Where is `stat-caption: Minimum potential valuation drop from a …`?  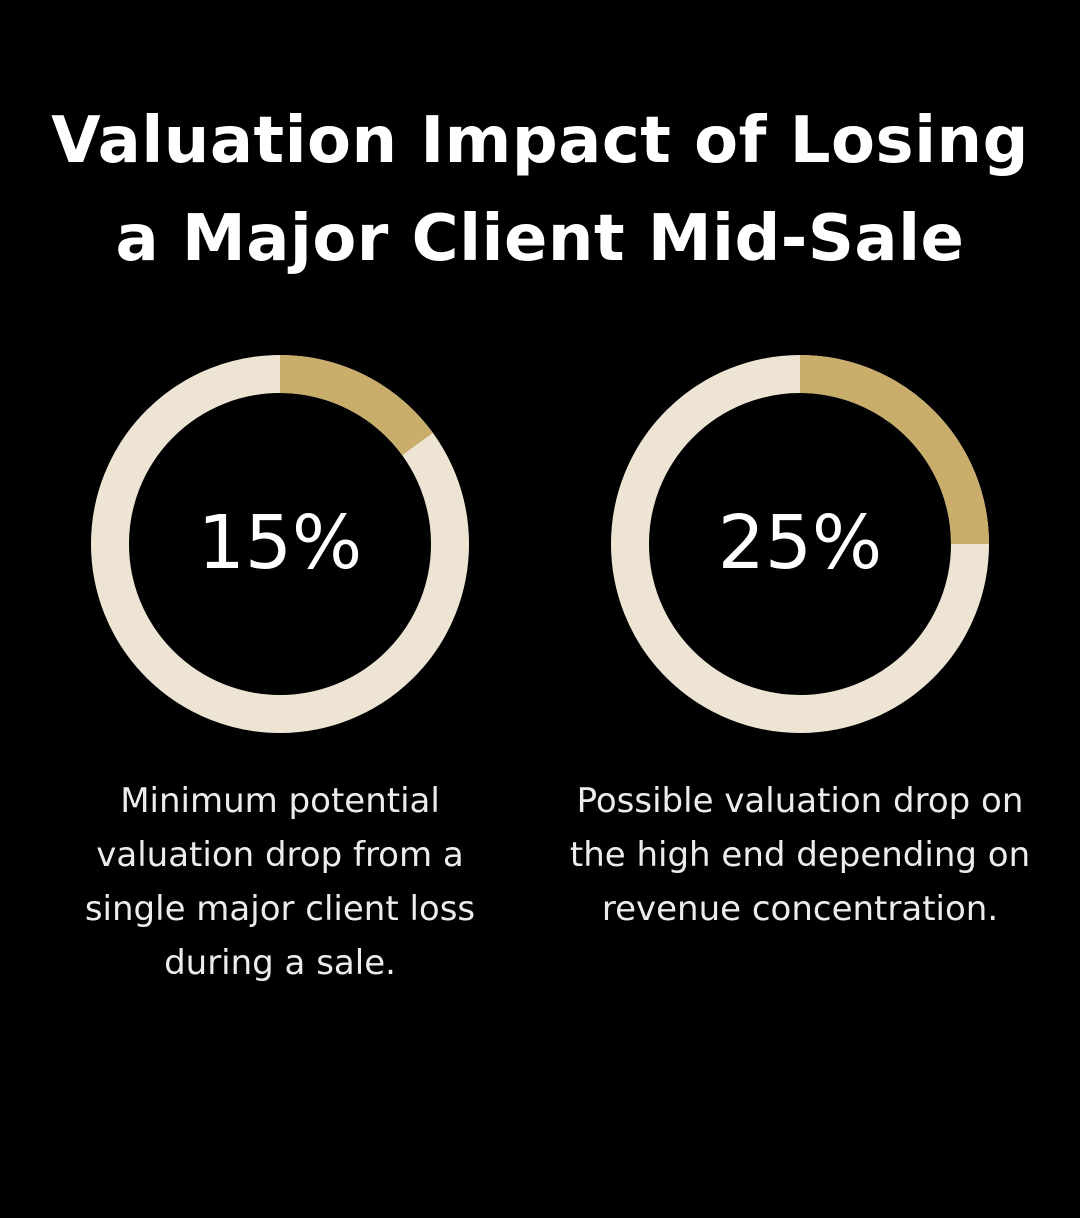 stat-caption: Minimum potential valuation drop from a … is located at coordinates (280, 882).